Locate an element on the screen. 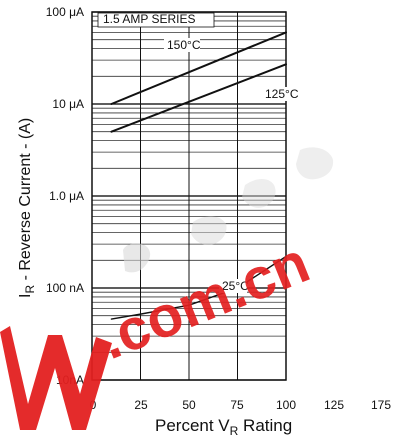  x-tick-label: 25 is located at coordinates (141, 405).